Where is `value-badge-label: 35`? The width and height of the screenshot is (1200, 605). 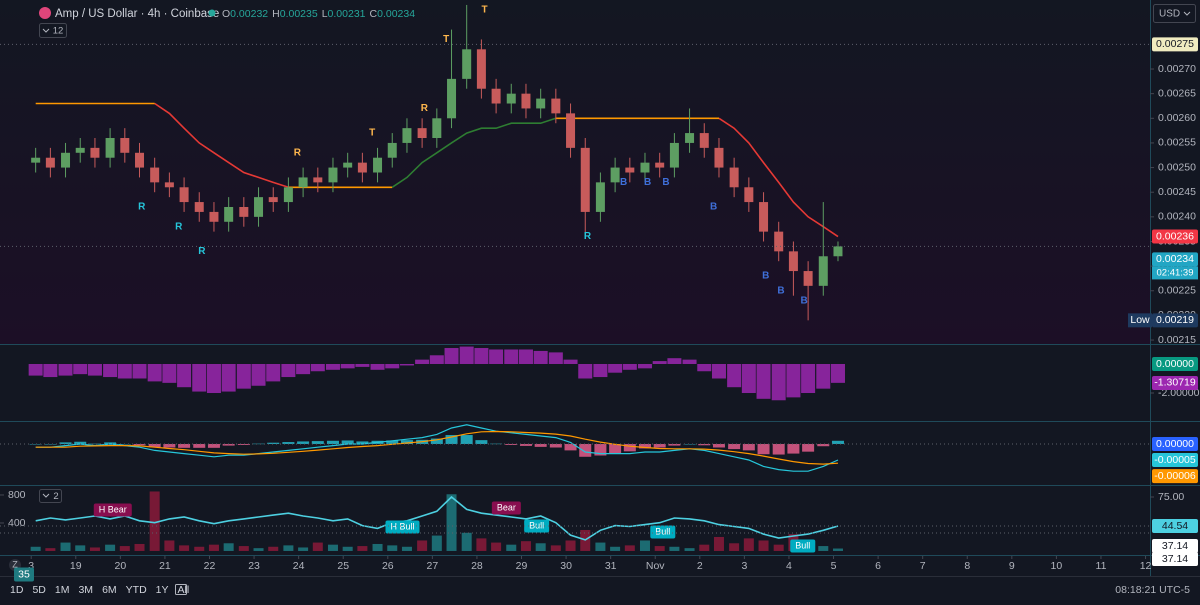 value-badge-label: 35 is located at coordinates (24, 574).